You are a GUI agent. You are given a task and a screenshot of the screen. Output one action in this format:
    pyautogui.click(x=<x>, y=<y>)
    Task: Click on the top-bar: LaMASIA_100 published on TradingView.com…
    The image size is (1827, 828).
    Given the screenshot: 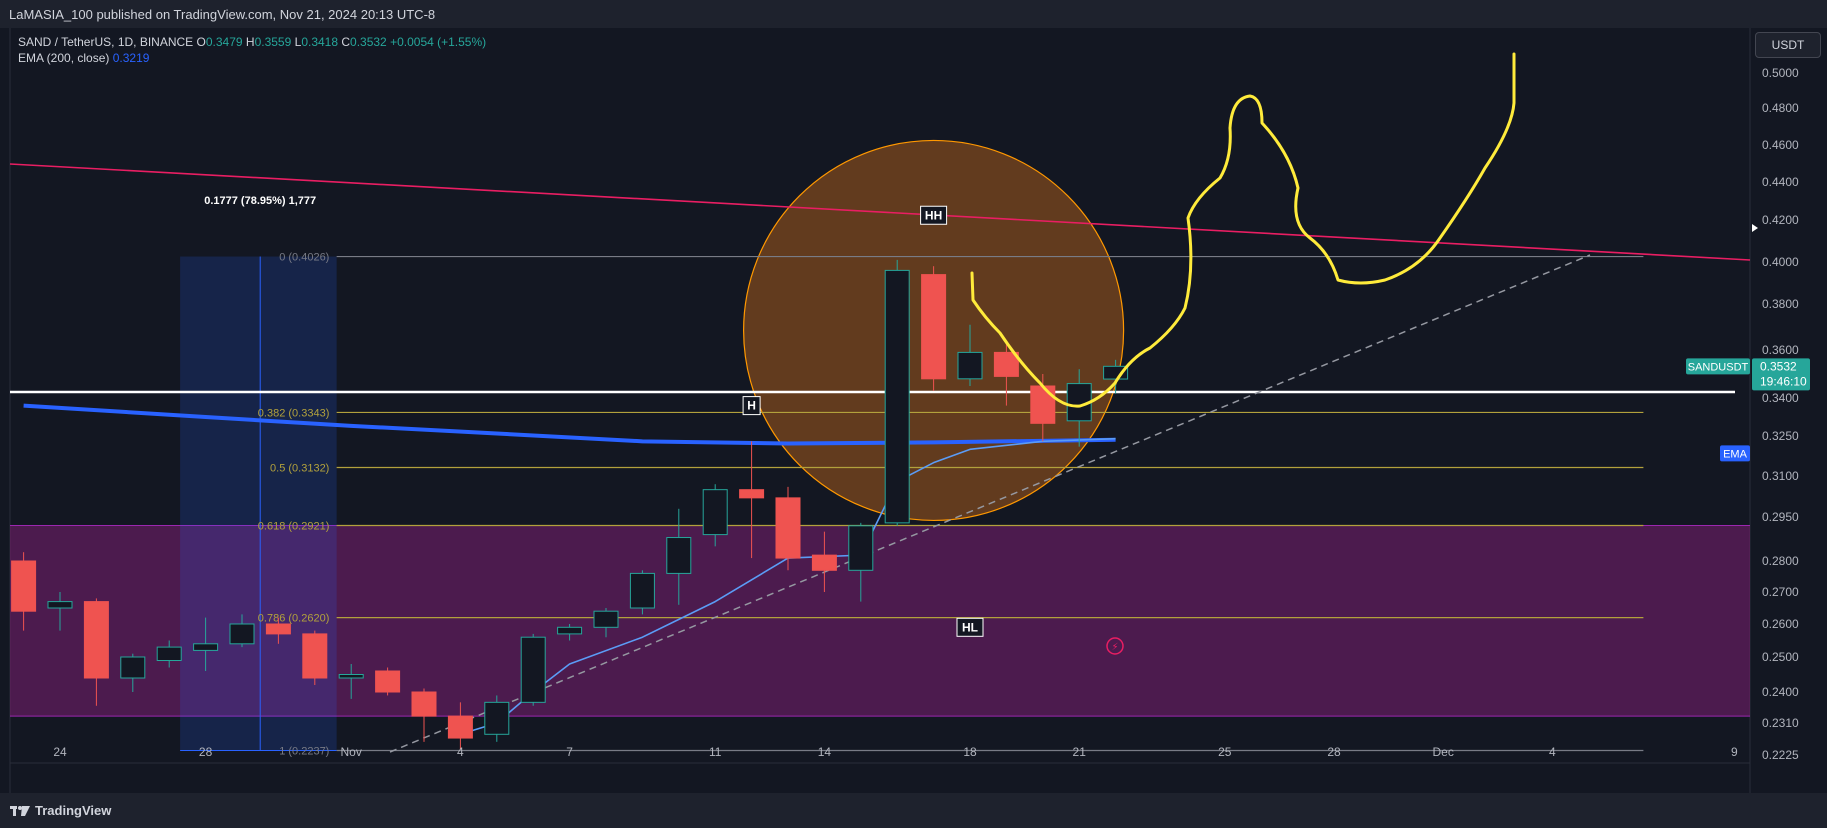 What is the action you would take?
    pyautogui.click(x=913, y=14)
    